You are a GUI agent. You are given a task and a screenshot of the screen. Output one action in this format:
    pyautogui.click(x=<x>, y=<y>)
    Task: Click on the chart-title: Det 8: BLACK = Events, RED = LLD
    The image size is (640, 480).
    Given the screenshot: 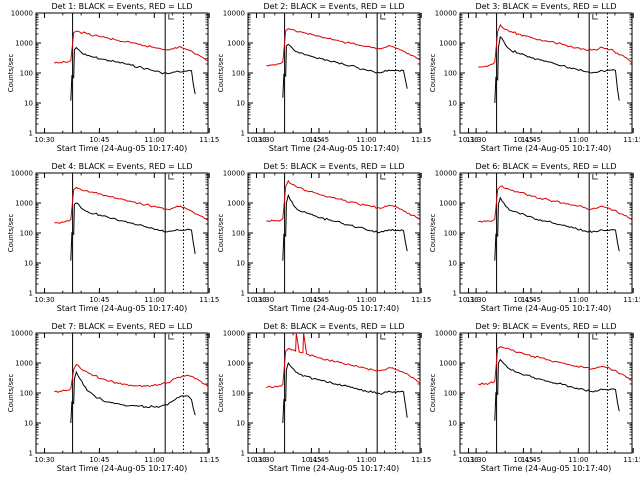 What is the action you would take?
    pyautogui.click(x=334, y=326)
    